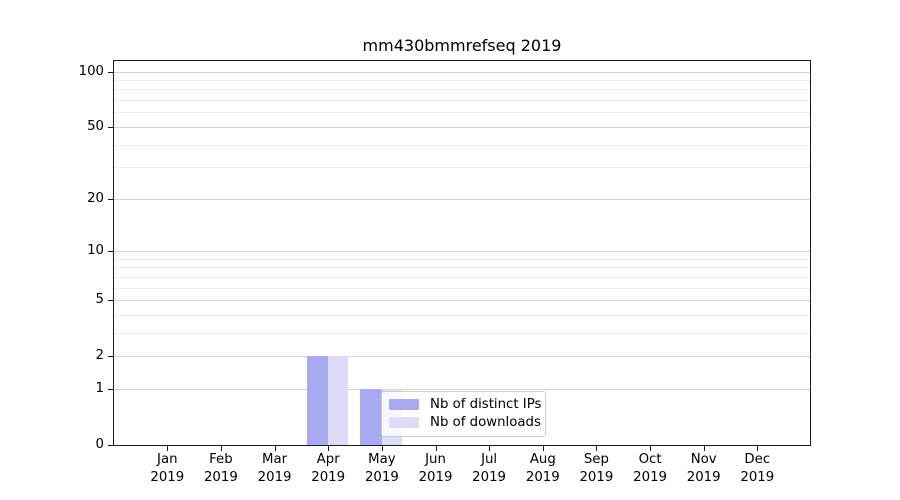  I want to click on x-tick-label-may-2019: May 2019, so click(382, 468).